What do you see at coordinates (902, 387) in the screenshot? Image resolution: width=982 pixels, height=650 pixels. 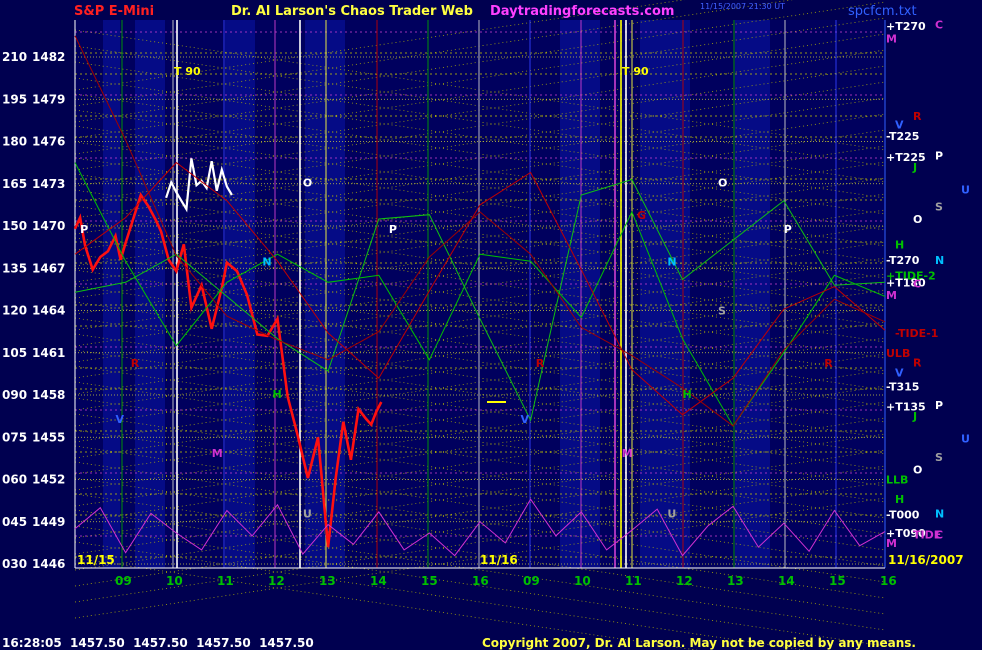 I see `right-label: -T315` at bounding box center [902, 387].